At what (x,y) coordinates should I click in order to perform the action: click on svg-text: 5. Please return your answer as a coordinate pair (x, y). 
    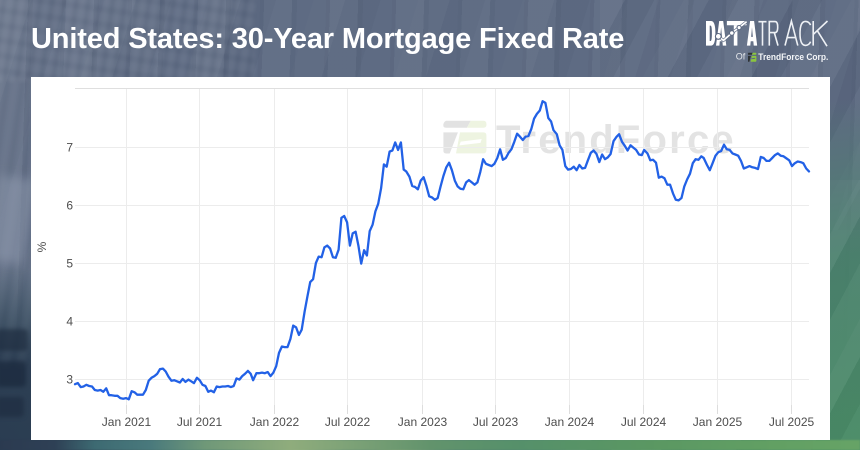
    Looking at the image, I should click on (69, 264).